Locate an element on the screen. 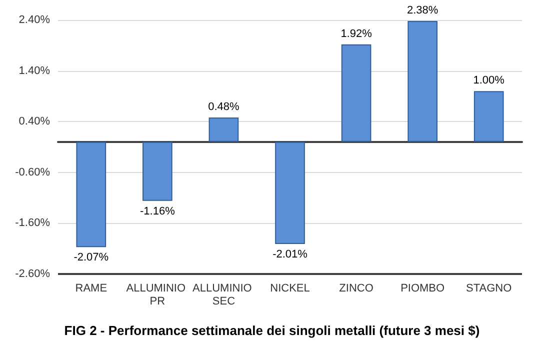 This screenshot has width=544, height=344. data-label: 1.92% is located at coordinates (356, 34).